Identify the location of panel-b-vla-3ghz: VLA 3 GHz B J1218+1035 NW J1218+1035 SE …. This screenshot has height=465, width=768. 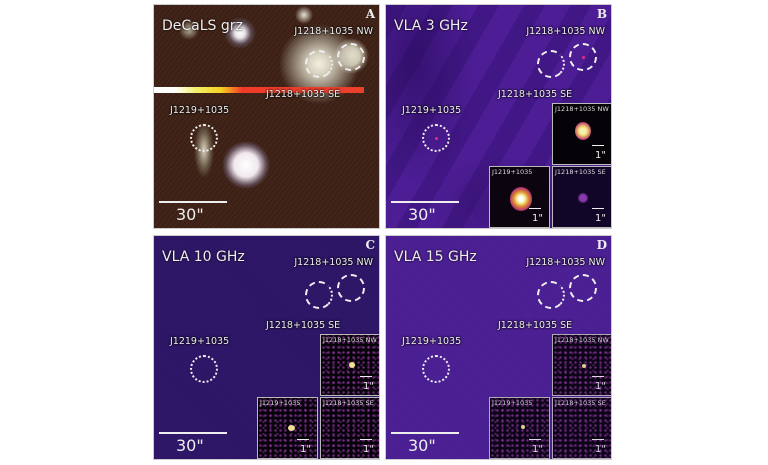
(498, 116).